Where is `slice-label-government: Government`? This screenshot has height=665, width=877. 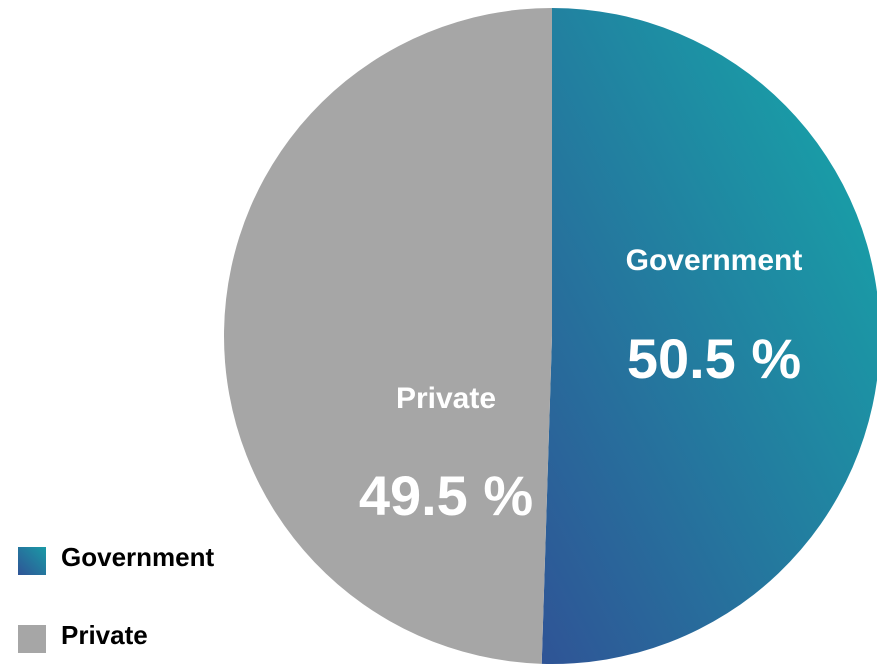
slice-label-government: Government is located at coordinates (714, 260).